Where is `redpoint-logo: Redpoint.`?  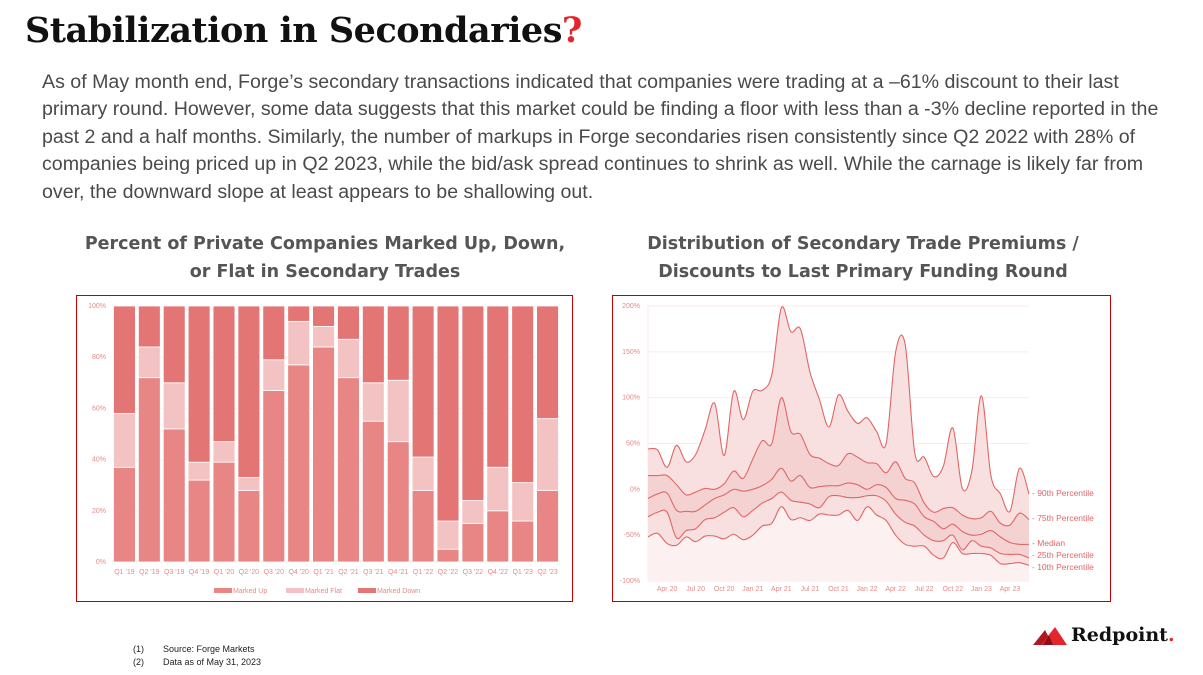 redpoint-logo: Redpoint. is located at coordinates (1104, 635).